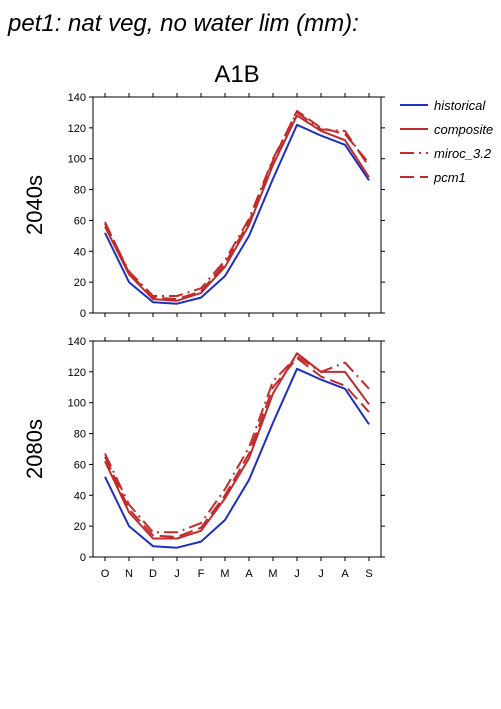  I want to click on panel-title: A1B, so click(236, 74).